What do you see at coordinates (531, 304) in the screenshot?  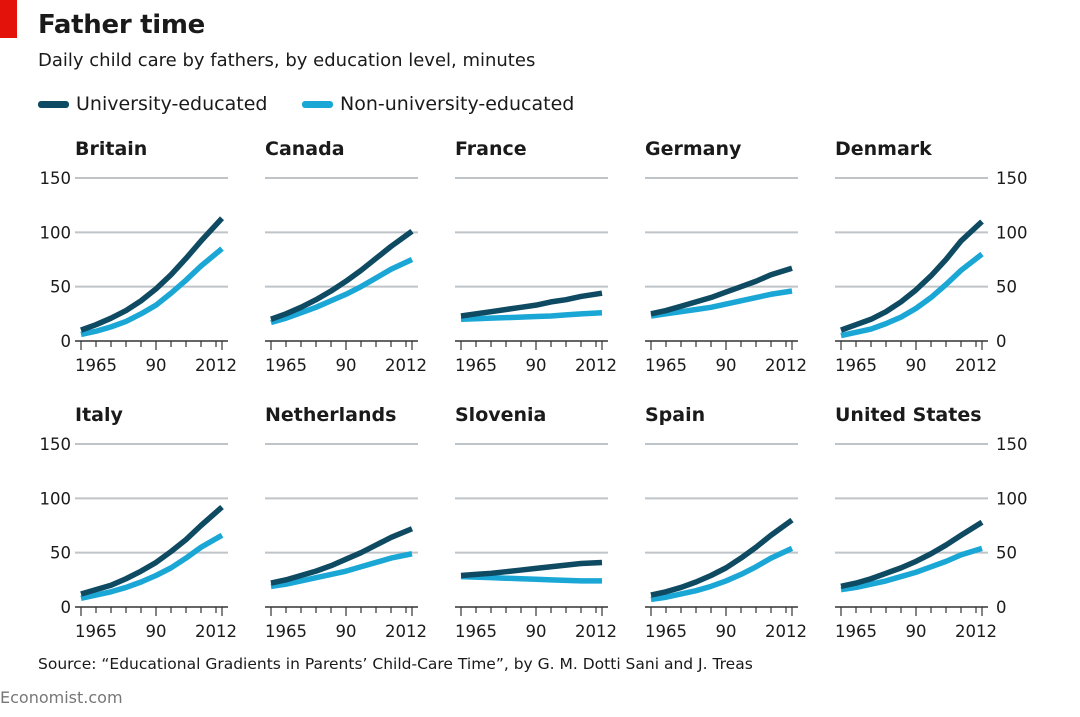 I see `series-line-france-university-educated` at bounding box center [531, 304].